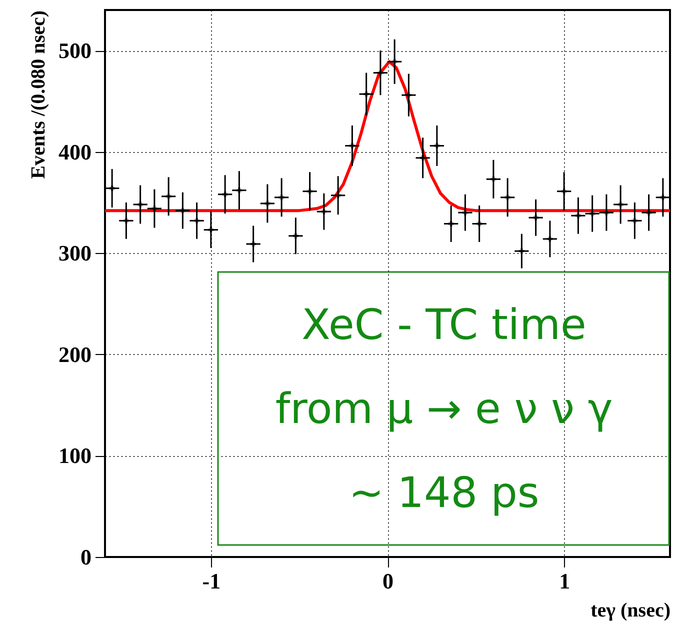  I want to click on y-tick-label: 100, so click(75, 455).